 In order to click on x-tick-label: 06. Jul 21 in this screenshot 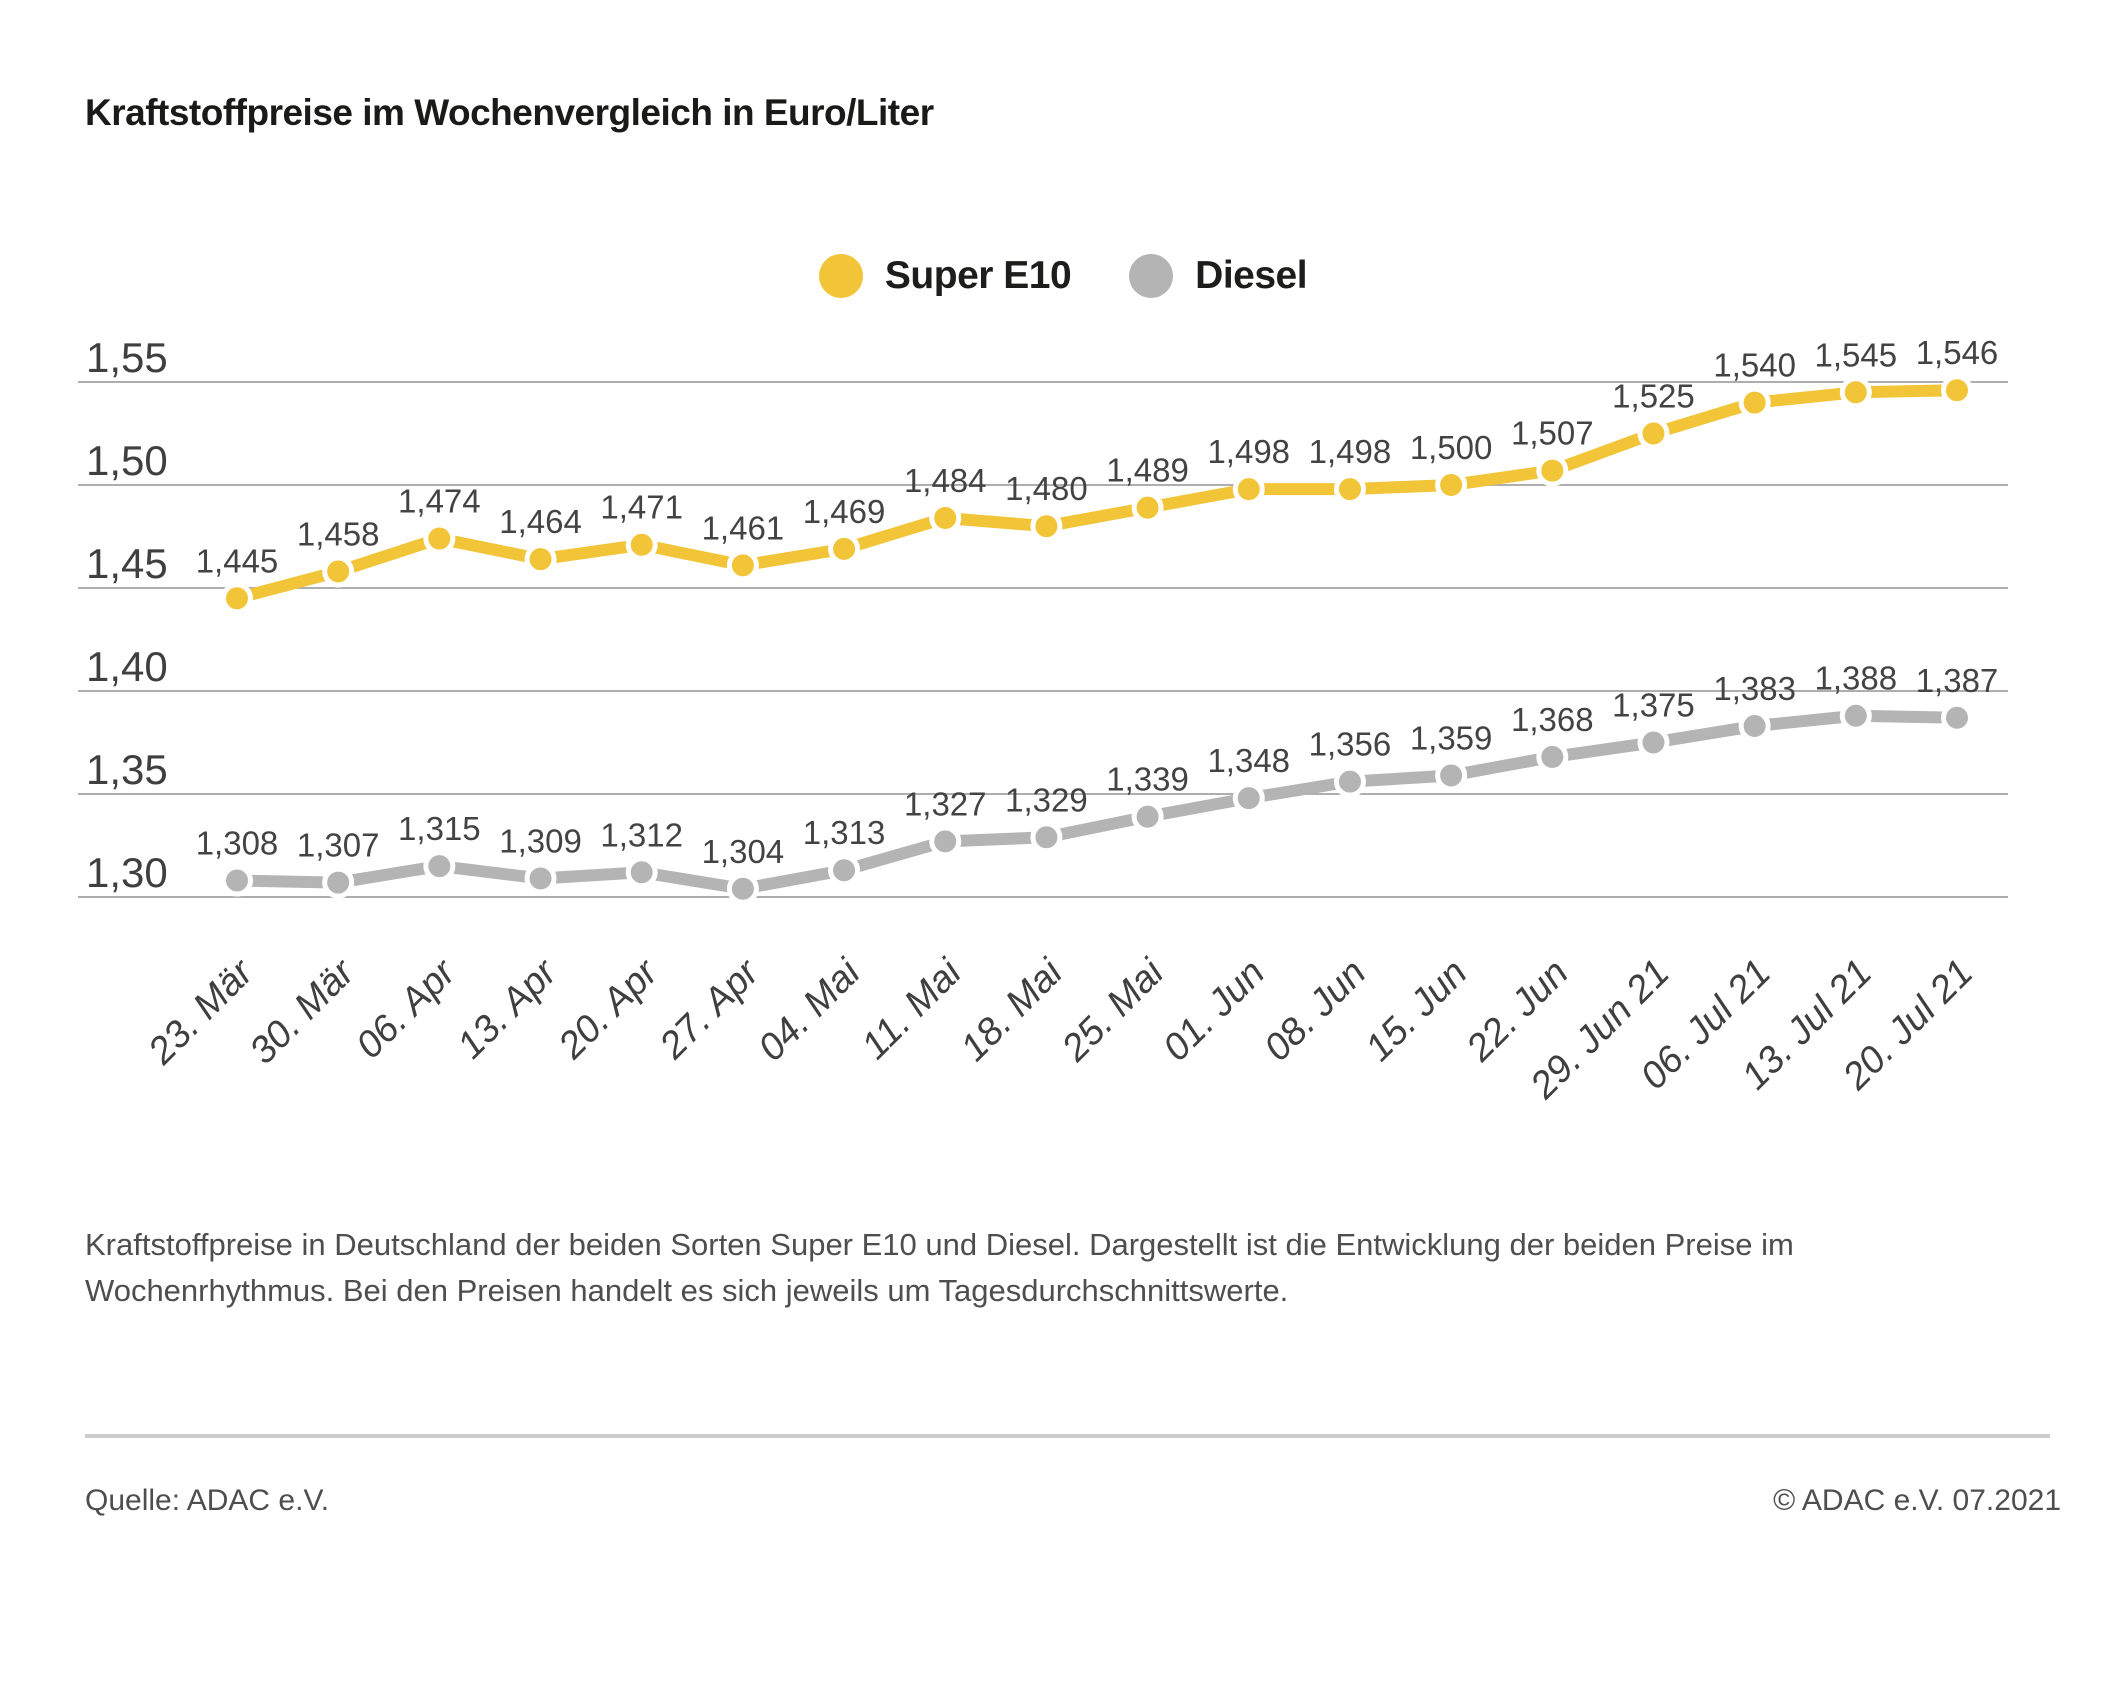, I will do `click(1706, 1025)`.